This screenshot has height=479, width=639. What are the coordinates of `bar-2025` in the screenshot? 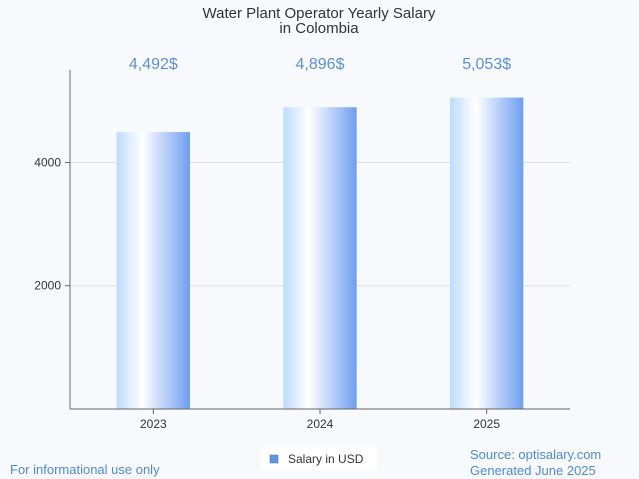 It's located at (487, 253).